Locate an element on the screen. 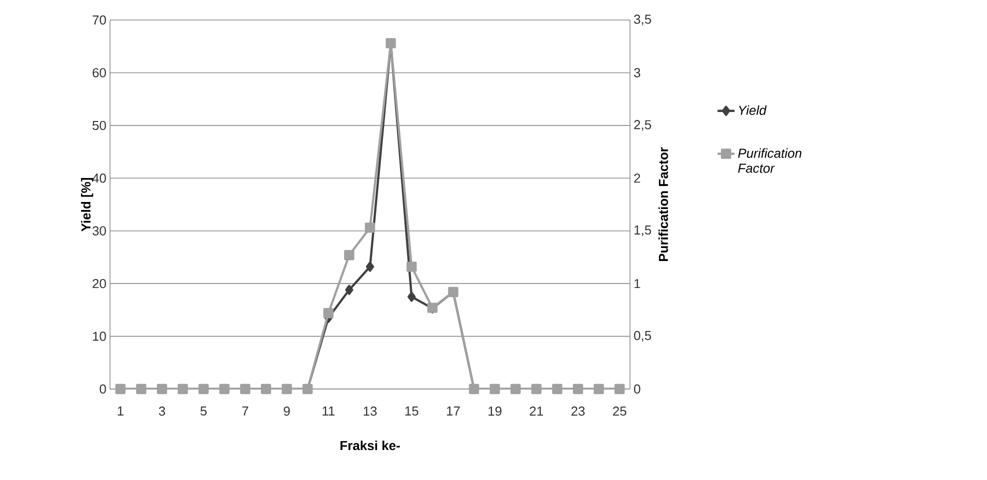 The height and width of the screenshot is (480, 987). x-tick-label: 1 is located at coordinates (121, 411).